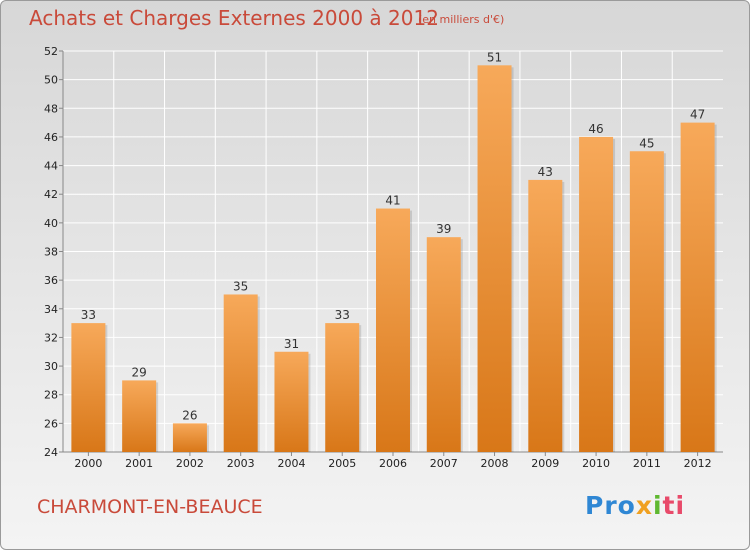 This screenshot has height=550, width=750. Describe the element at coordinates (494, 259) in the screenshot. I see `bar-2008` at that location.